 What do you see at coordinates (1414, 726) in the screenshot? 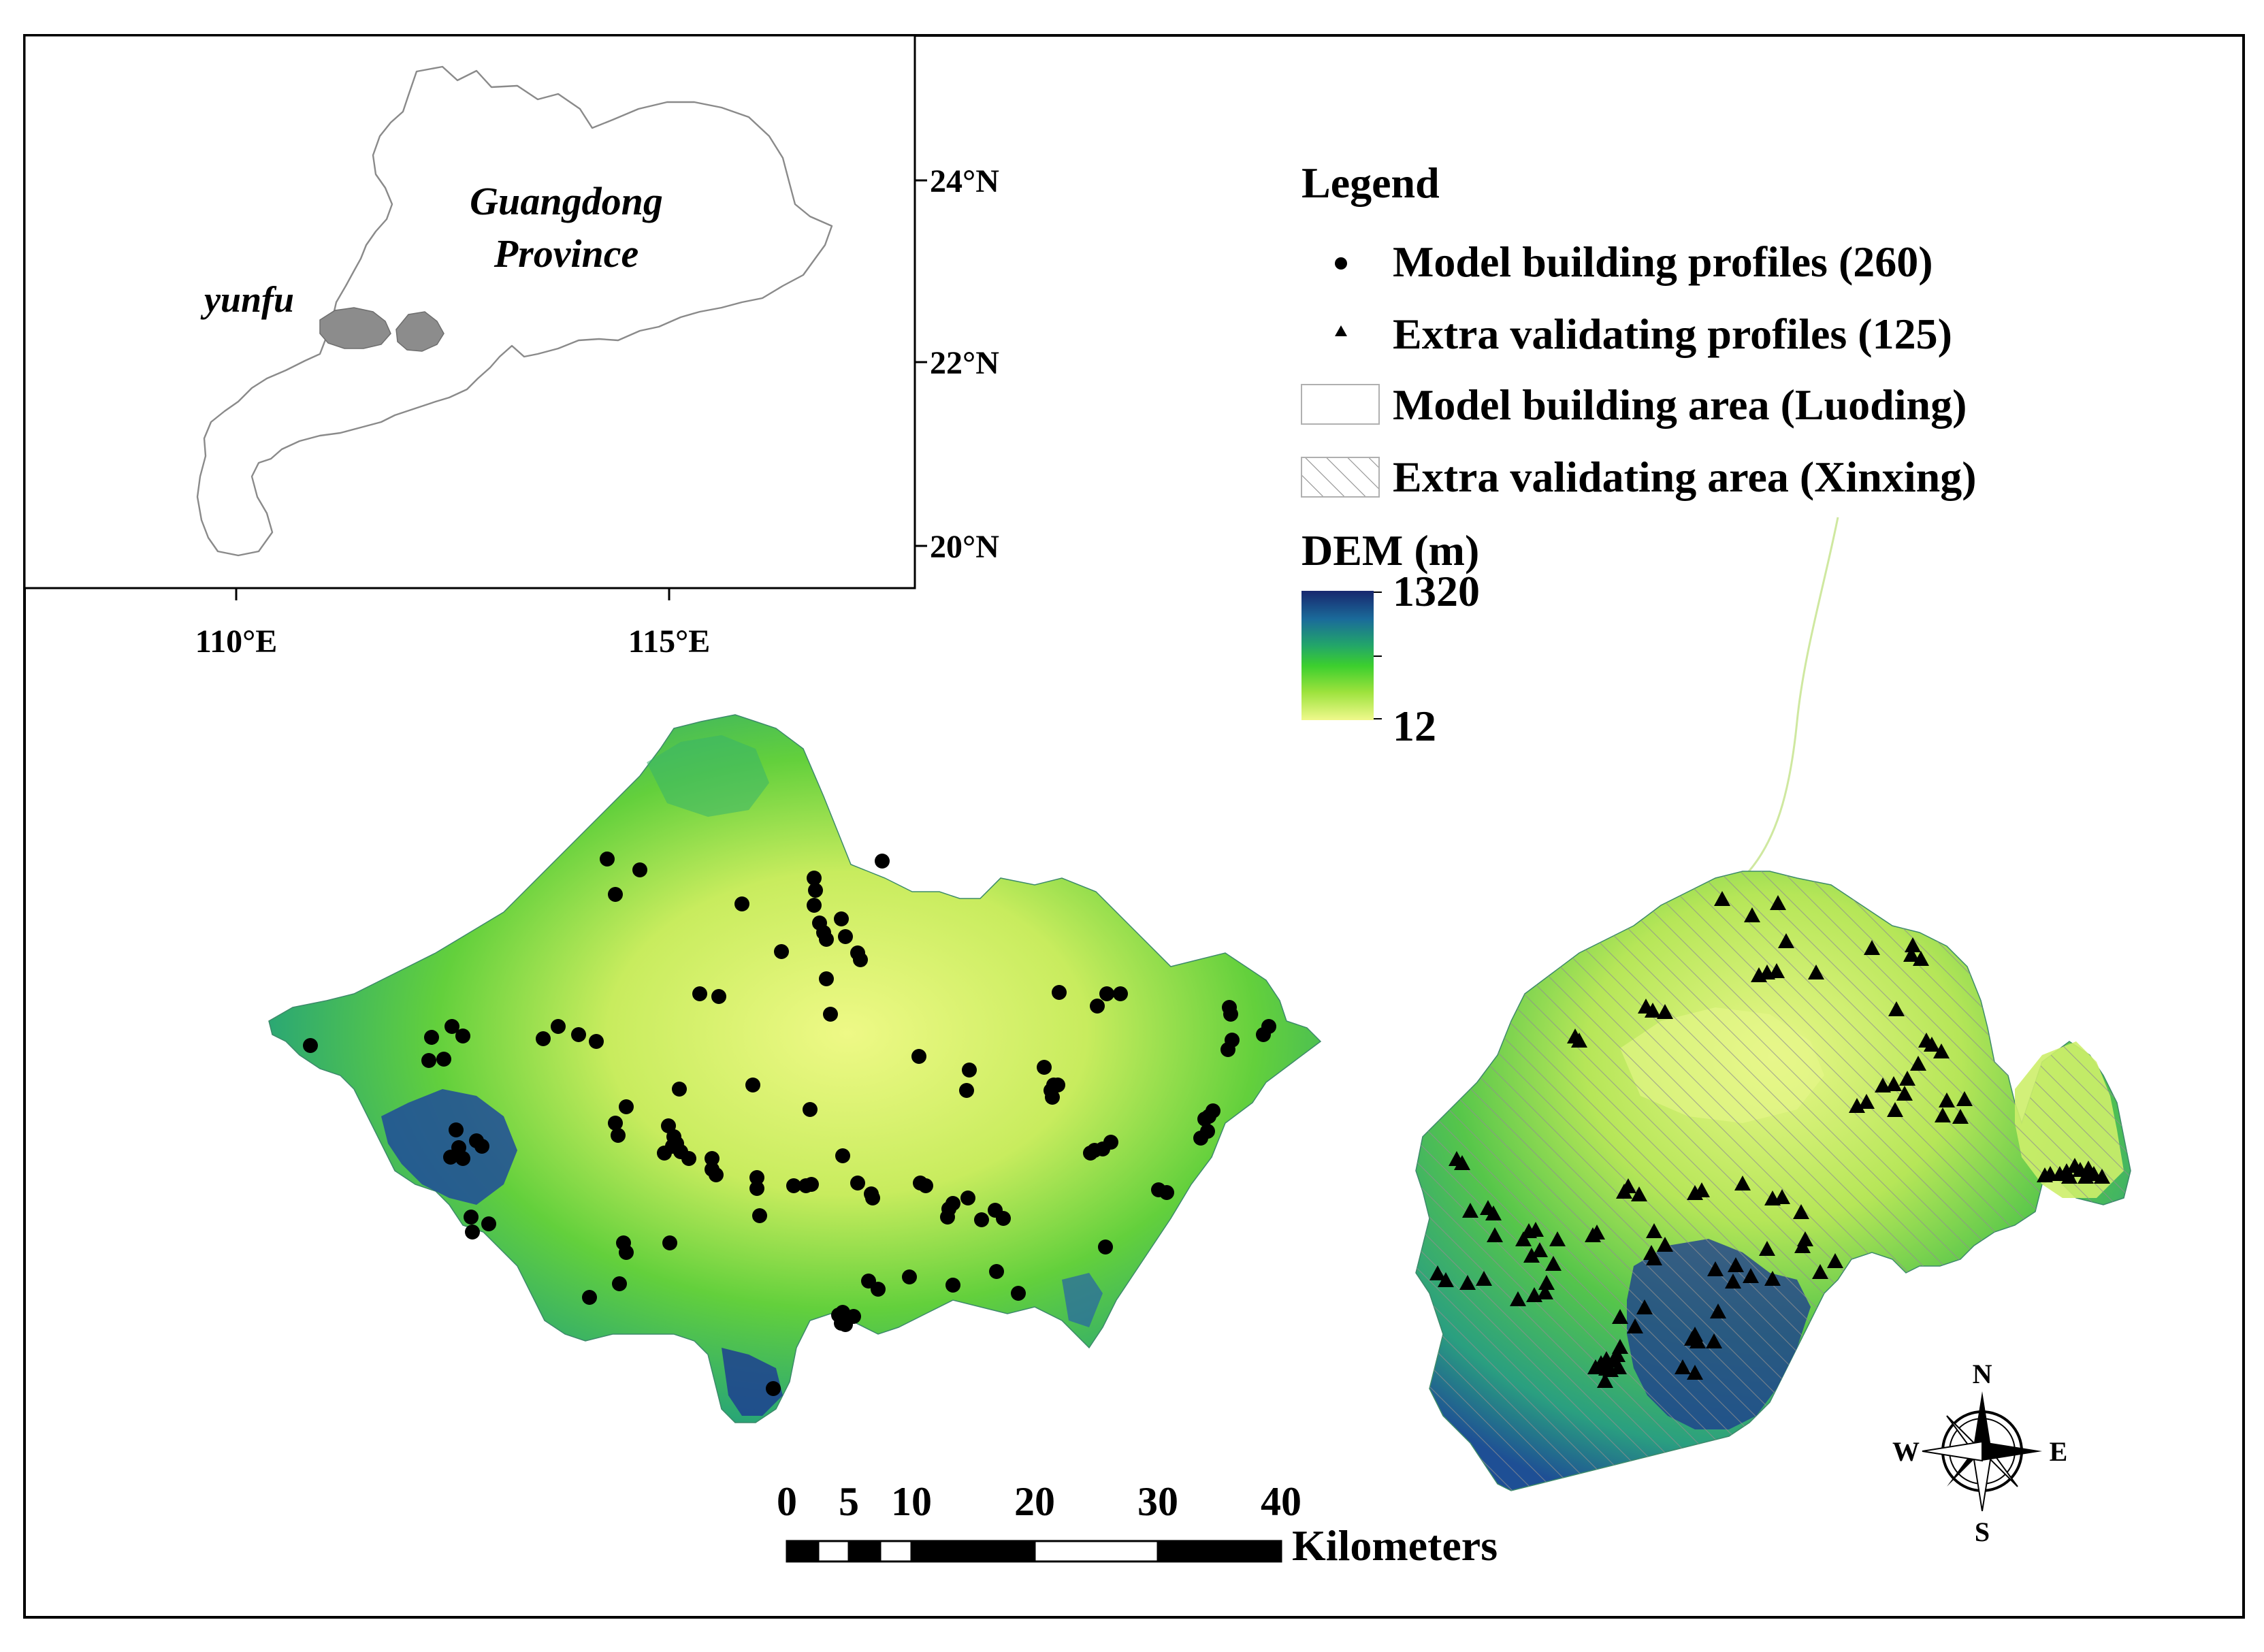
I see `dem-min-label: 12` at bounding box center [1414, 726].